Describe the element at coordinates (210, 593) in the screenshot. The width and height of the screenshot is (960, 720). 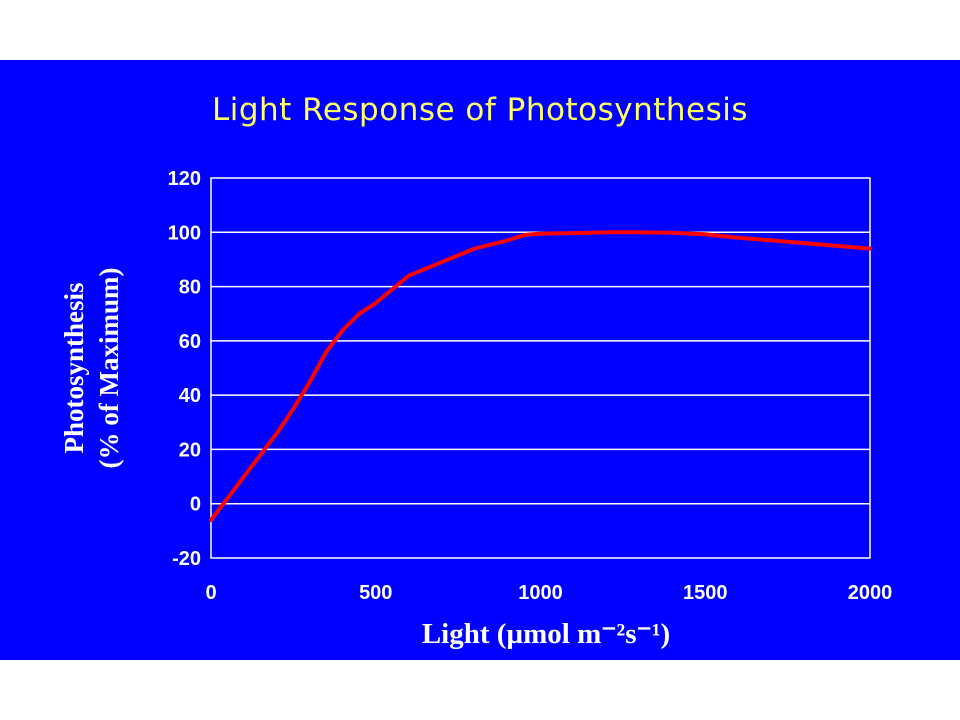
I see `x-tick-label: 0` at that location.